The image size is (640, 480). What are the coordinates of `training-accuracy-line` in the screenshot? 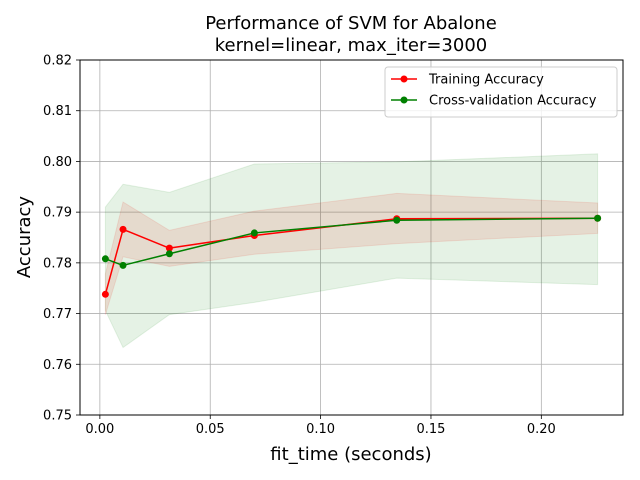 It's located at (351, 256).